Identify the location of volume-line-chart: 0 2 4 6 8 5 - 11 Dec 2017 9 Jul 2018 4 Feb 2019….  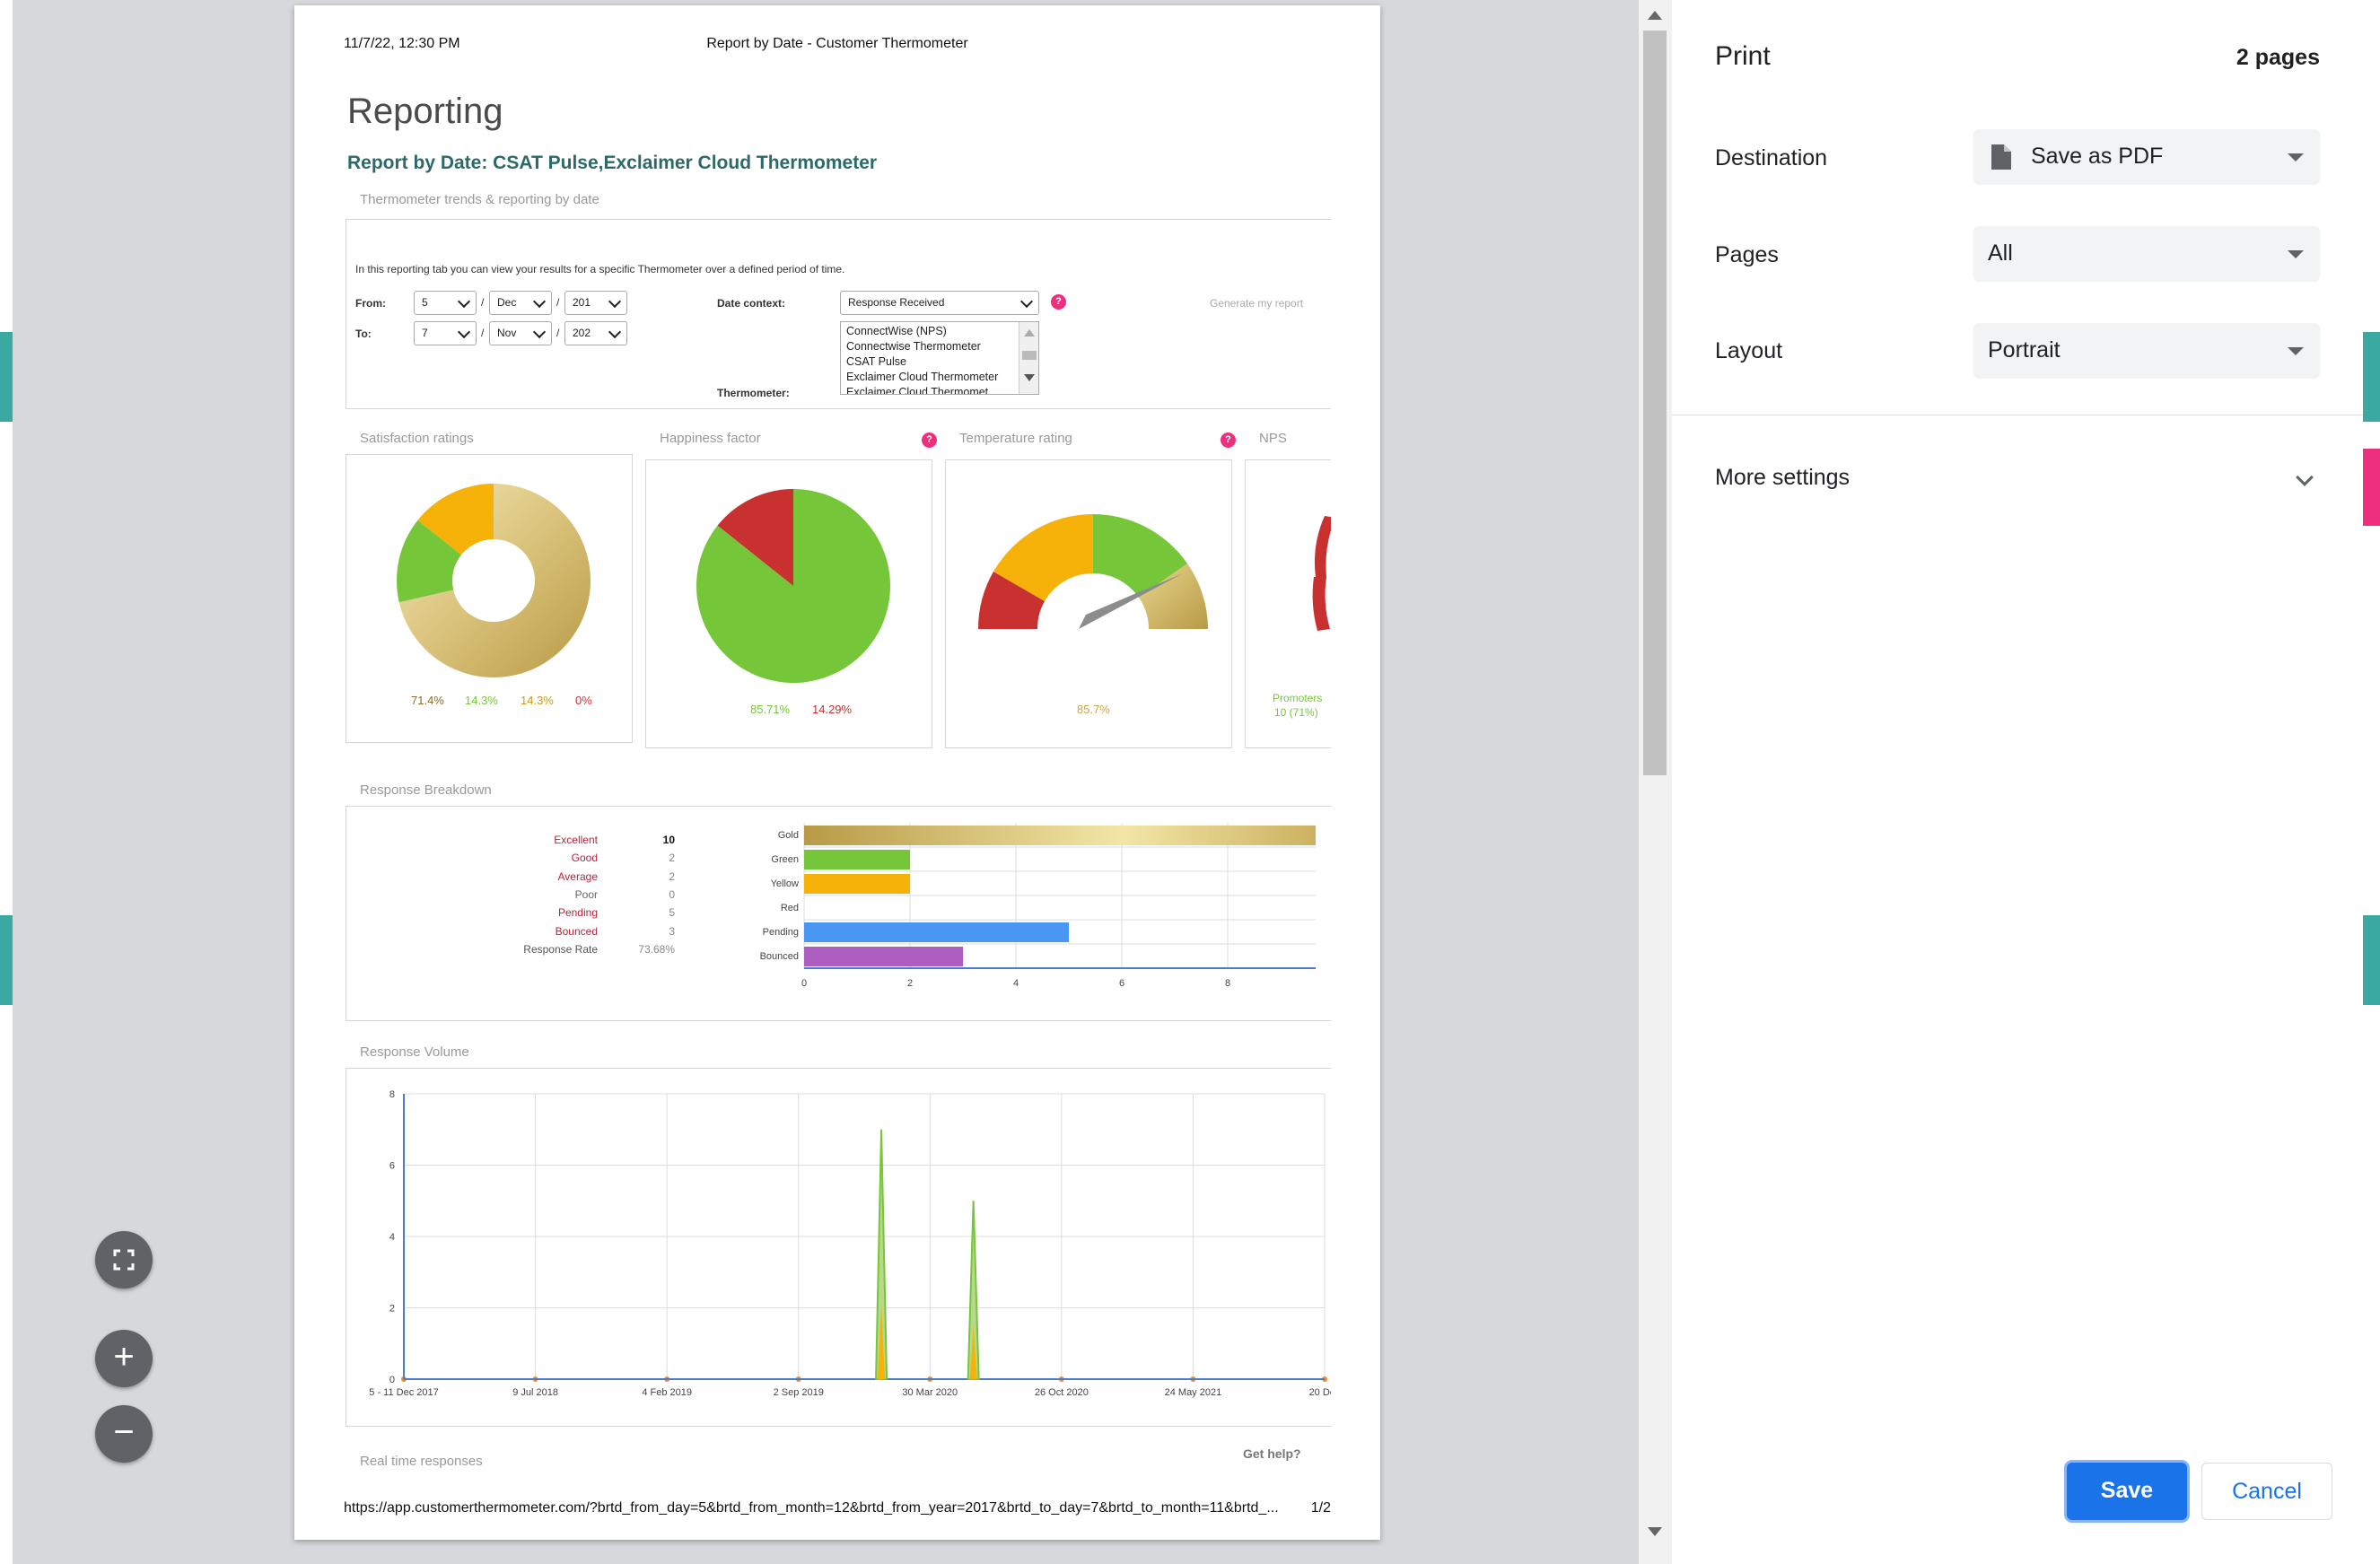
(850, 1243).